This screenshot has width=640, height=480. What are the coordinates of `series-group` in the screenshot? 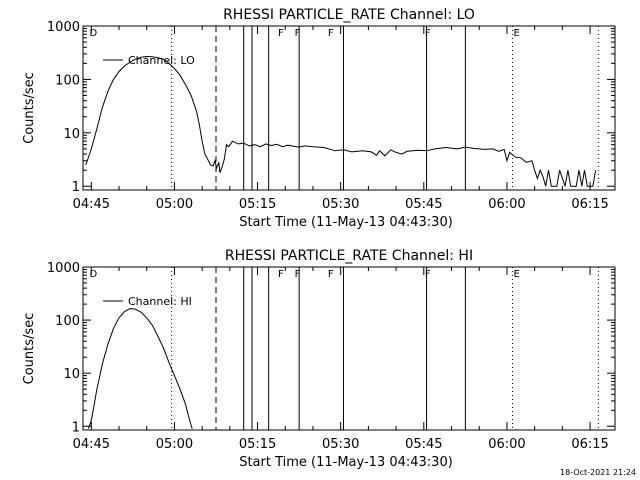 It's located at (140, 368).